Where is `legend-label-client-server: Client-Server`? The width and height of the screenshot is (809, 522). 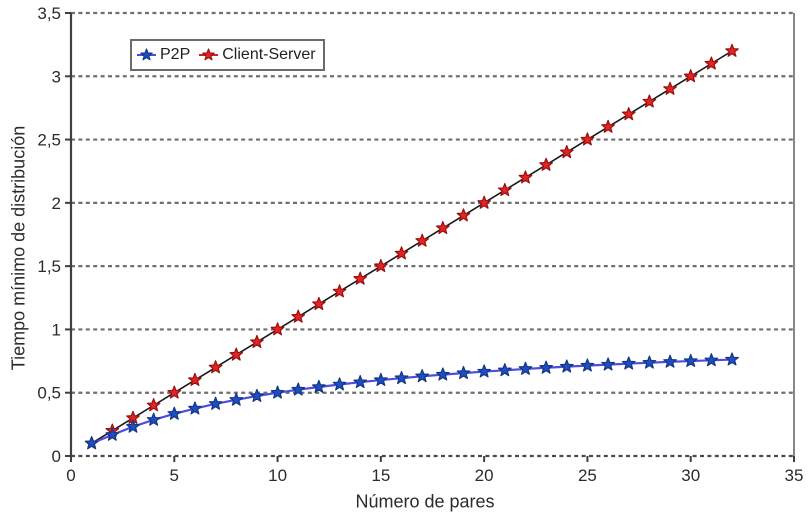 legend-label-client-server: Client-Server is located at coordinates (269, 54).